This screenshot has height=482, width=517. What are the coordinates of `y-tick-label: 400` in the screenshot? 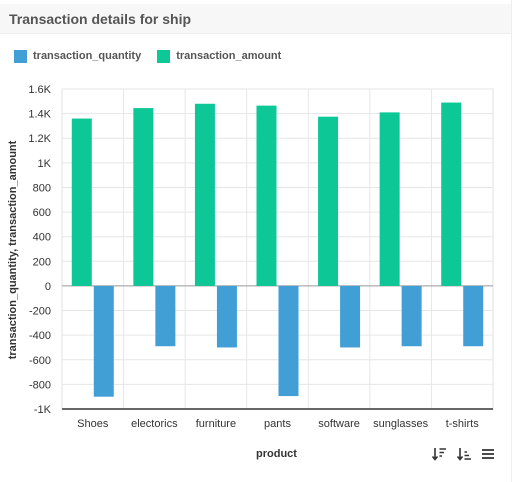 It's located at (42, 238).